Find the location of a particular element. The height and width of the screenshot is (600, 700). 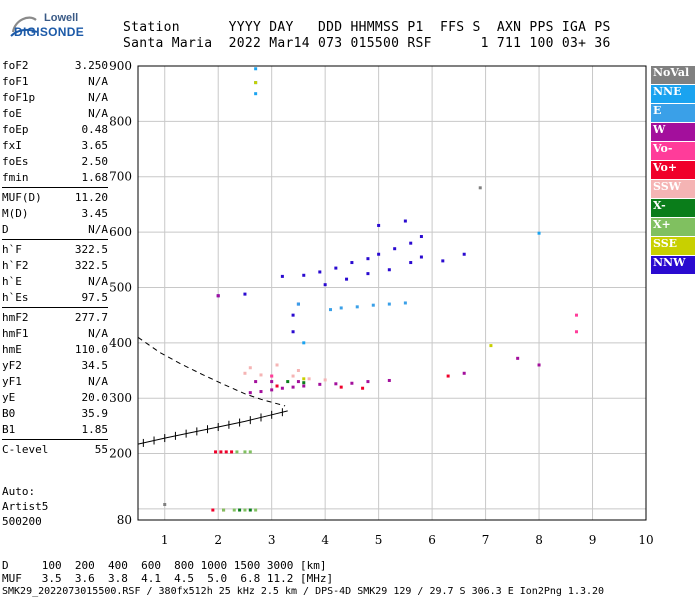

digisonde-logo: Lowell DIGISONDE is located at coordinates (45, 25).